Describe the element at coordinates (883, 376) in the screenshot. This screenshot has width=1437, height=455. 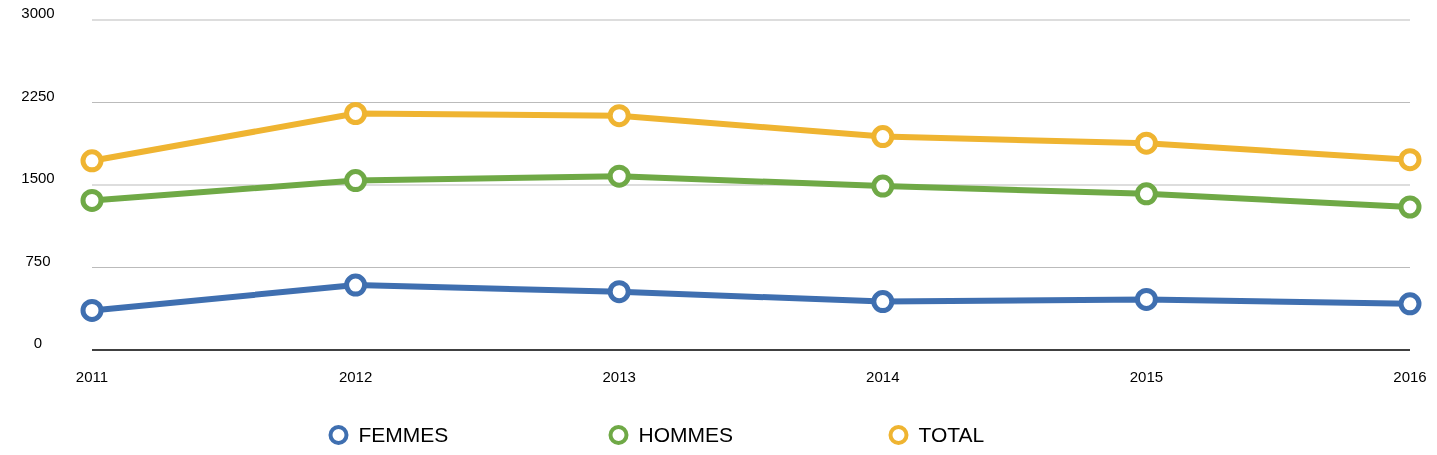
I see `x-tick-label: 2014` at that location.